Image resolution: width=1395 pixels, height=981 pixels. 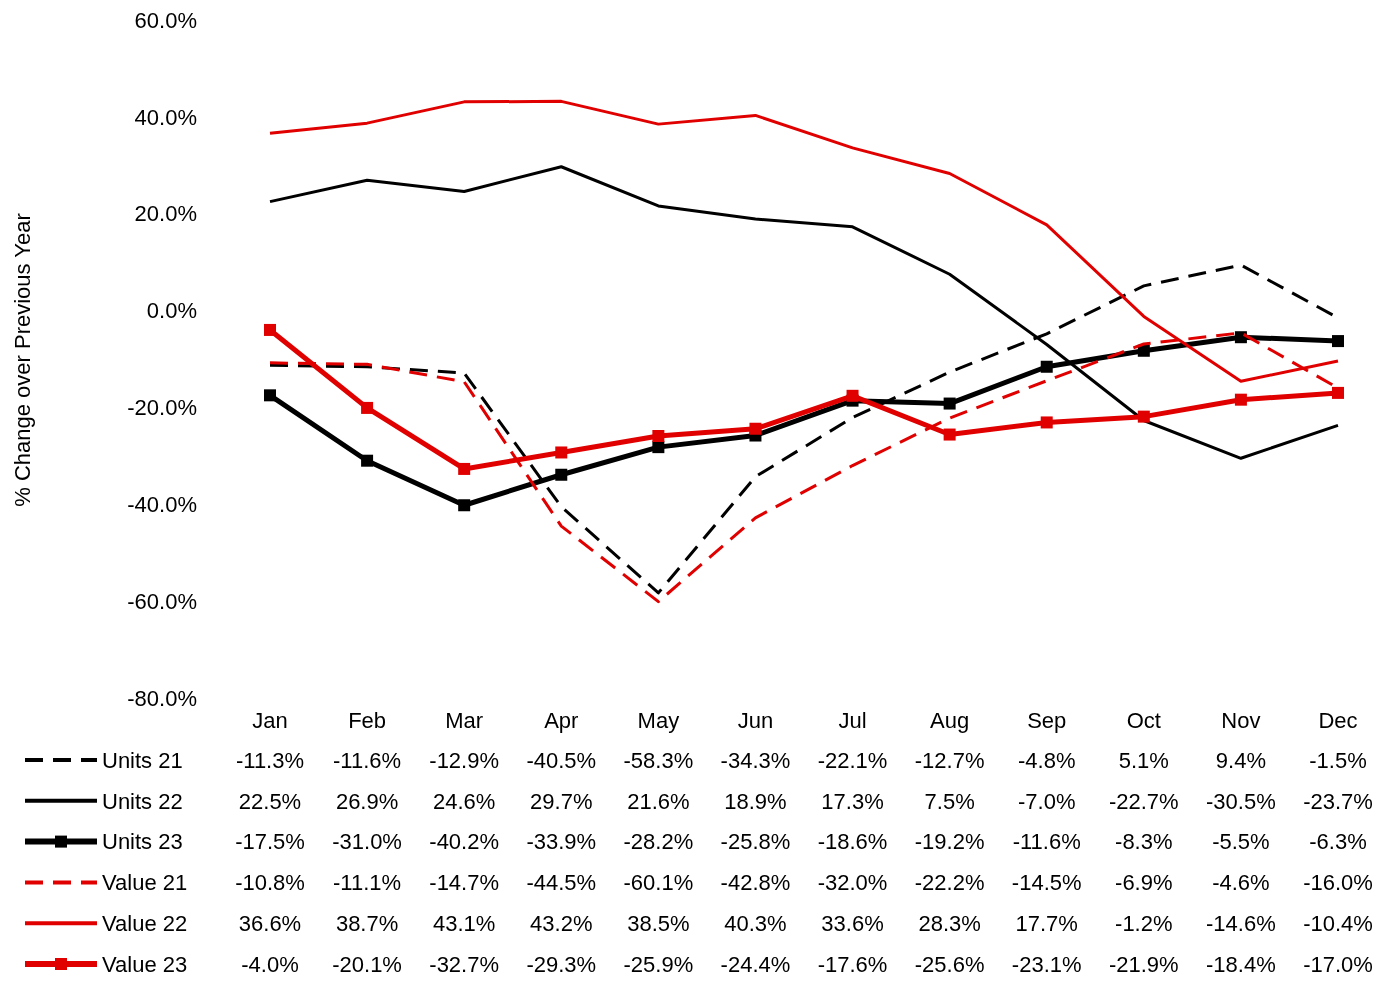 What do you see at coordinates (658, 801) in the screenshot?
I see `data-label: 21.6%` at bounding box center [658, 801].